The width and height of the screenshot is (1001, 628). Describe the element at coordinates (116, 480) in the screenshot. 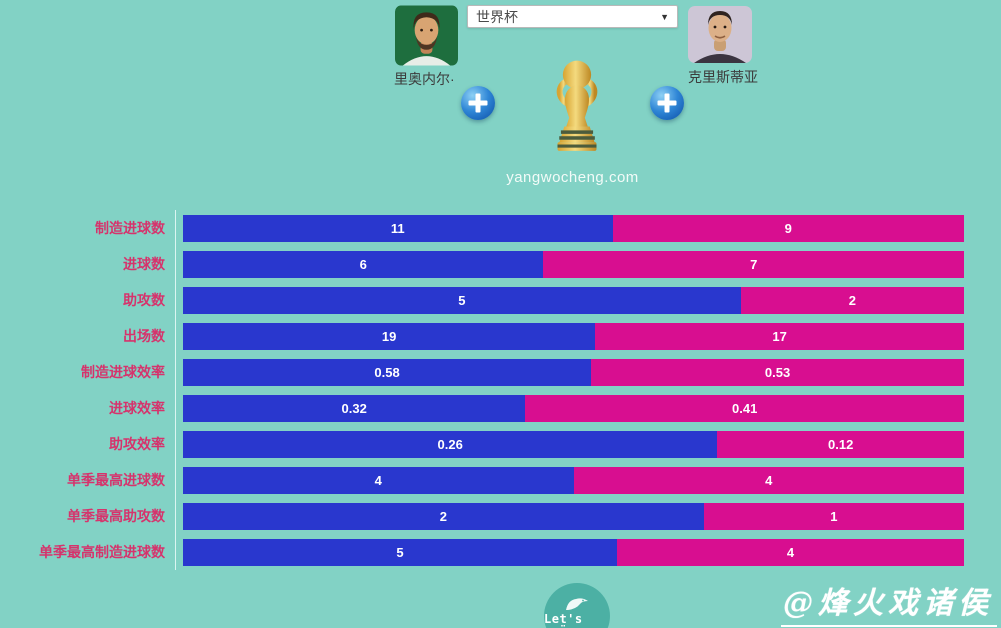

I see `stat-category-label: 单季最高进球数` at that location.